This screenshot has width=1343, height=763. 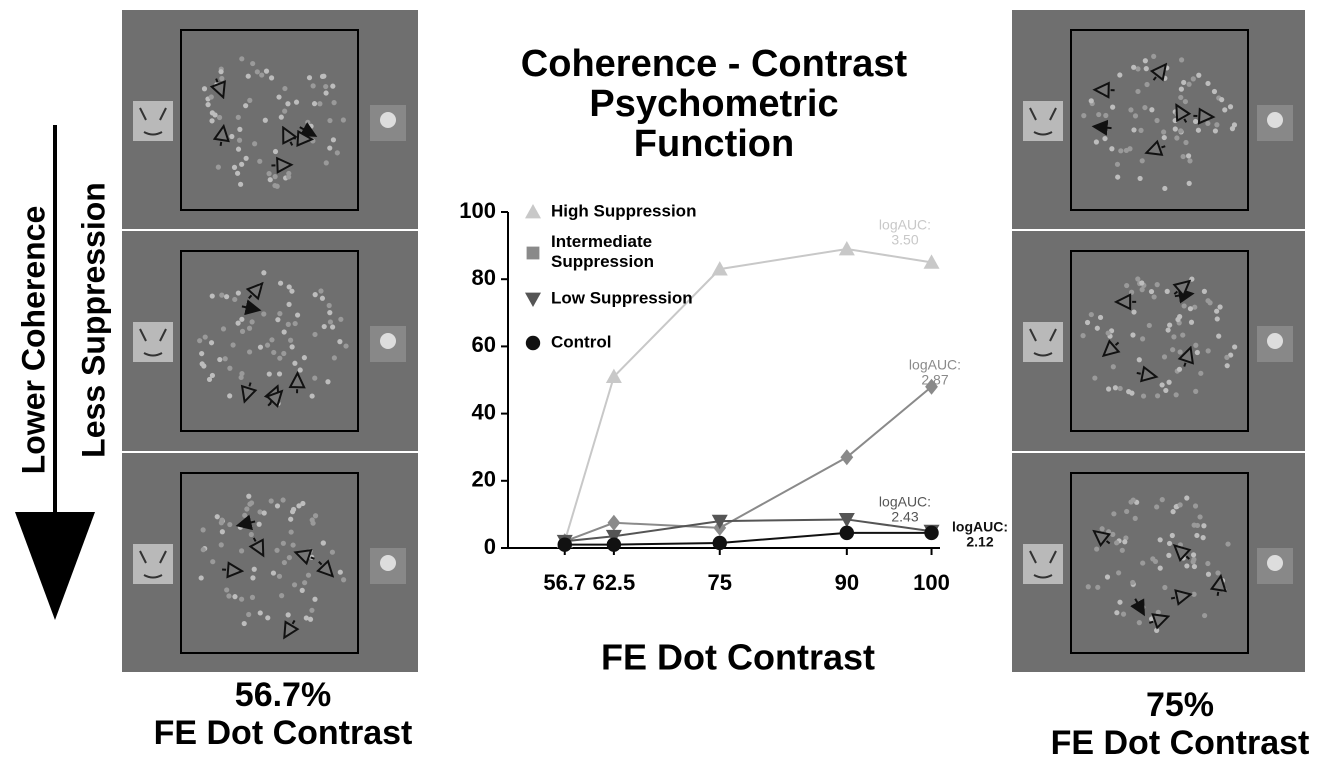 I want to click on x-tick-label: 56.7, so click(x=564, y=582).